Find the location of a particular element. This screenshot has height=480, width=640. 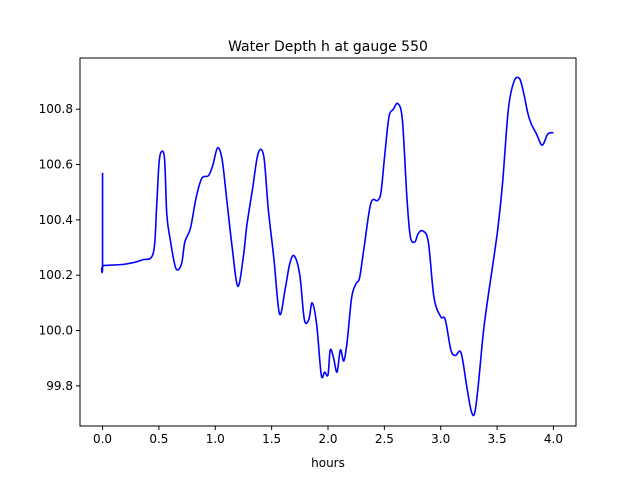

x-axis: 0.0 0.5 1.0 1.5 2.0 2.5 3.0 3.5 4.0 is located at coordinates (328, 436).